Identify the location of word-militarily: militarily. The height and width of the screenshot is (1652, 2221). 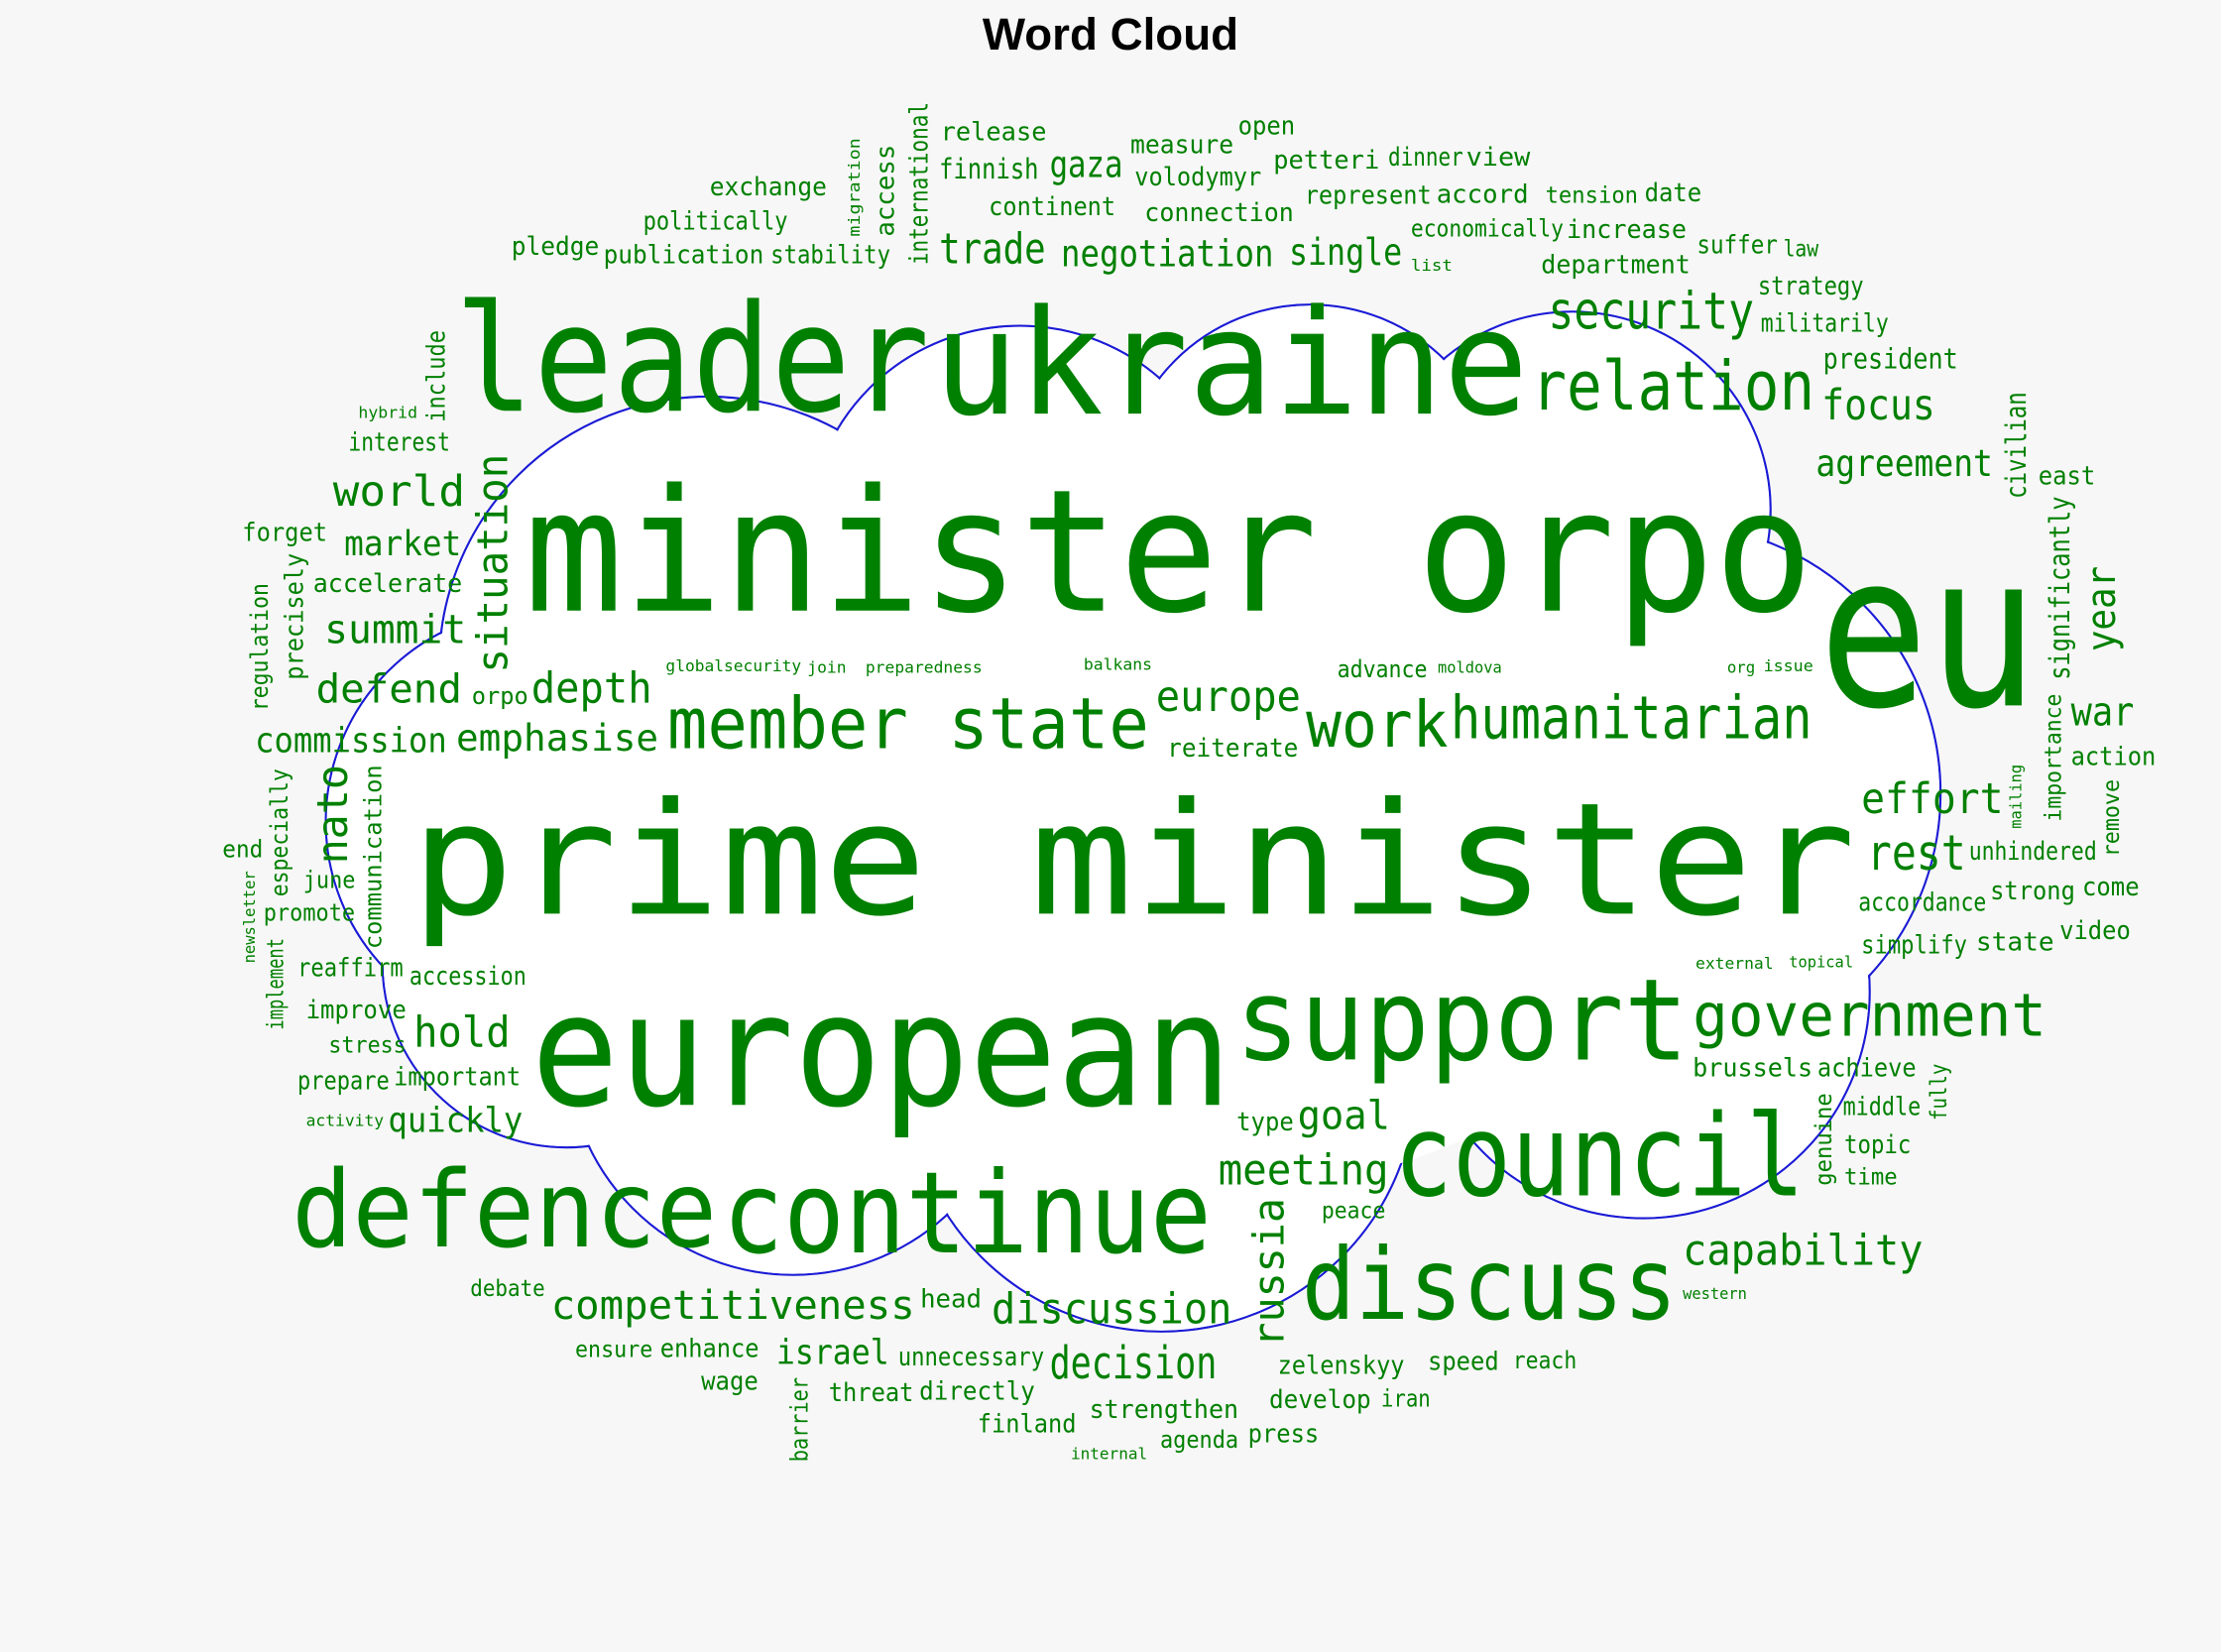
(1825, 322).